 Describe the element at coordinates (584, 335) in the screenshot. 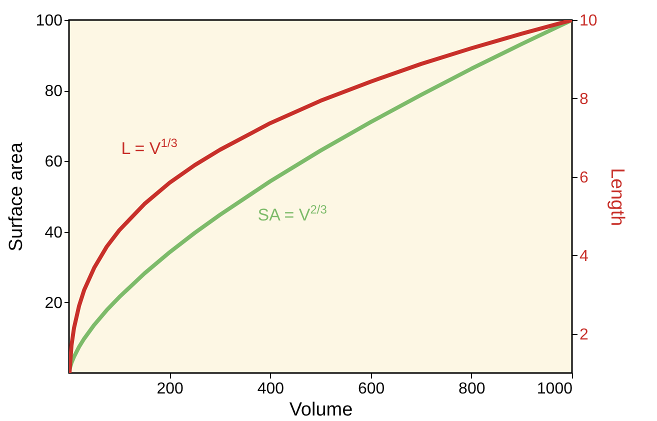

I see `y2-tick-label: 2` at that location.